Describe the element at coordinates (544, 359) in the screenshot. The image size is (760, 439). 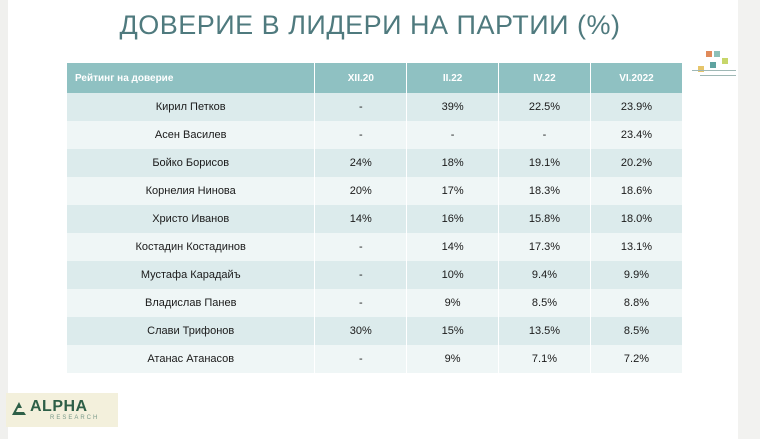
I see `value-cell: 7.1%` at that location.